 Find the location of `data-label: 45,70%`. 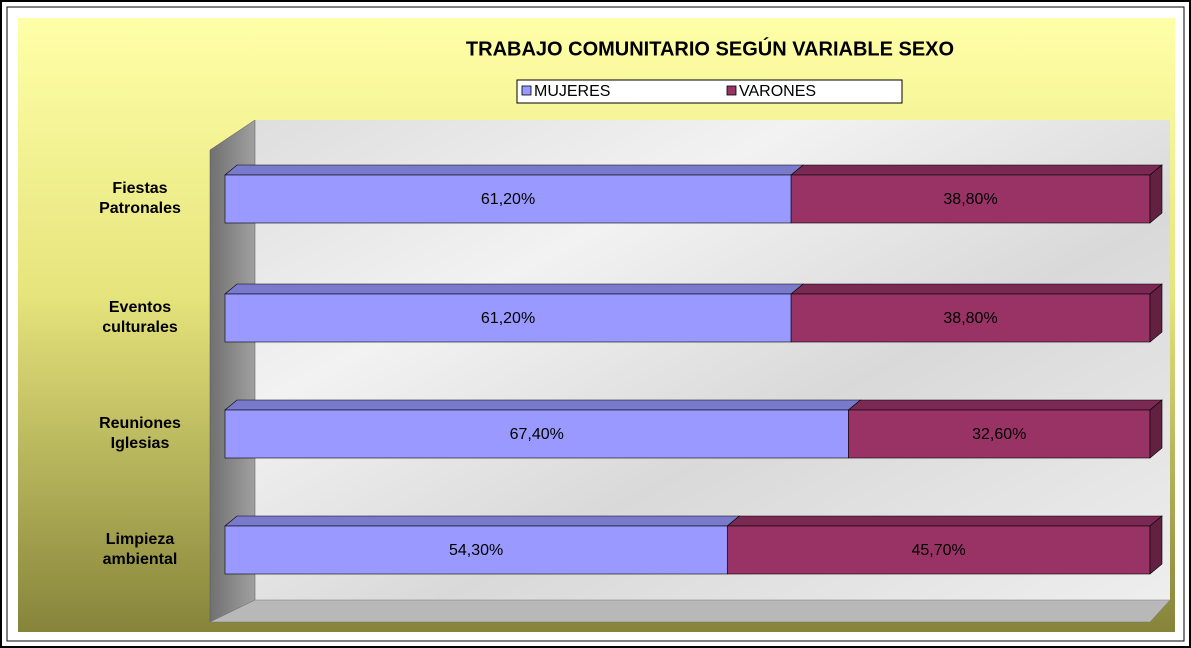

data-label: 45,70% is located at coordinates (939, 550).